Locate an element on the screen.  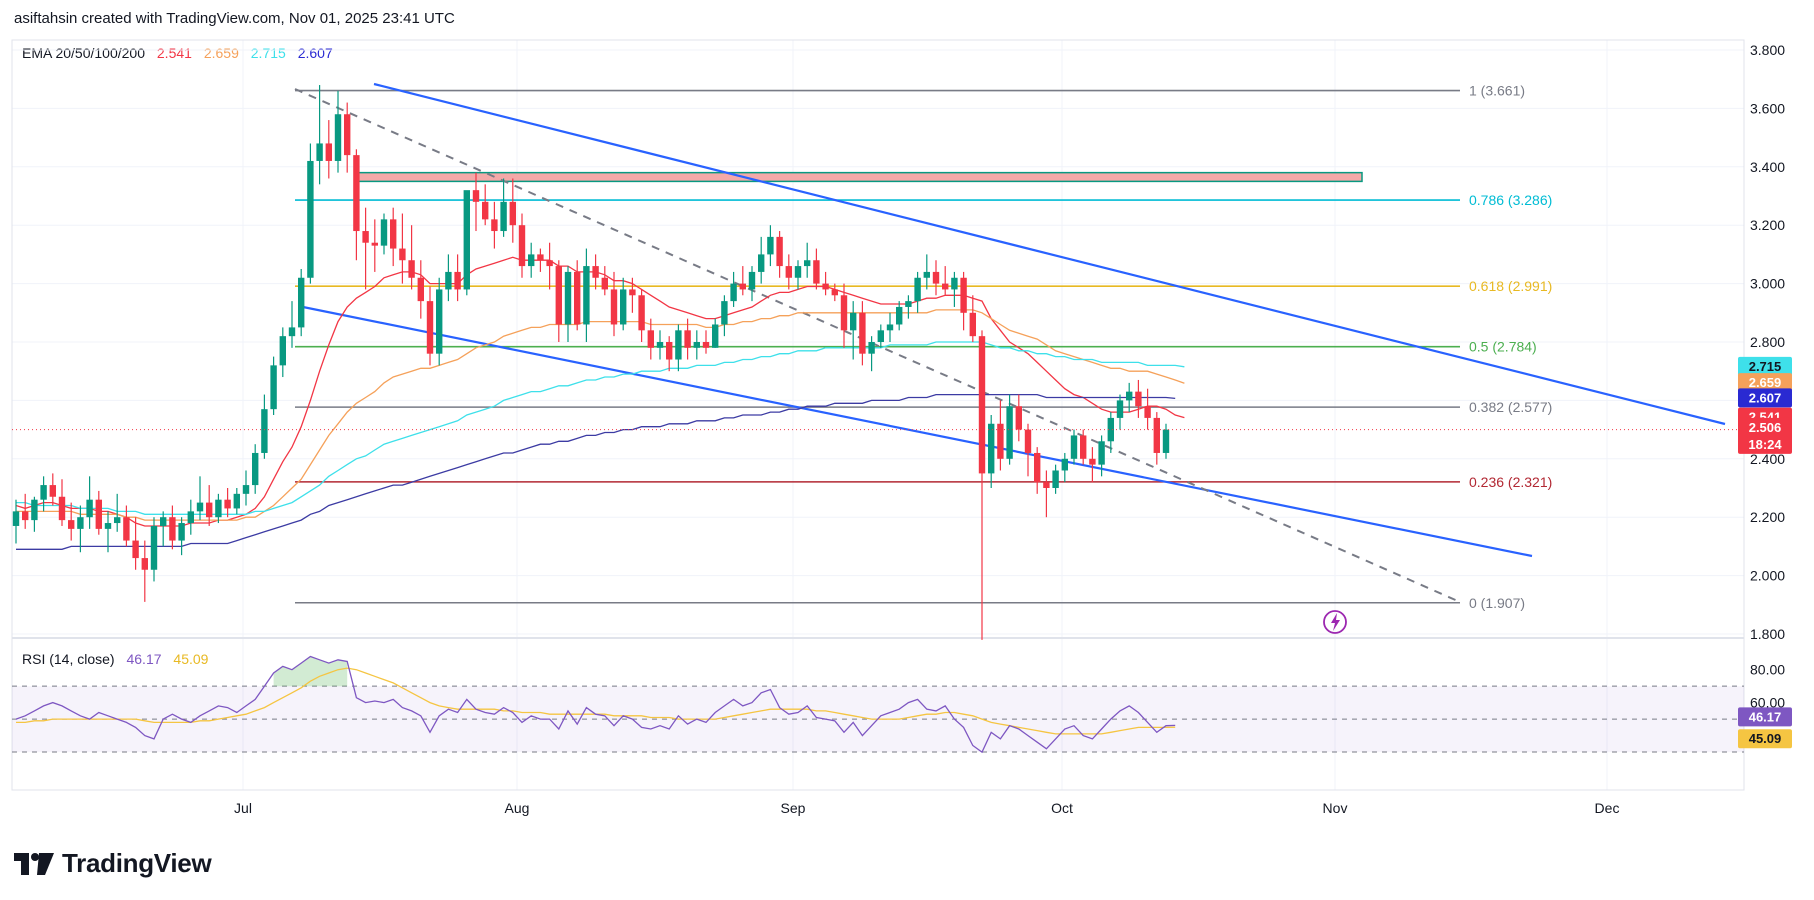
rsi-pane: 80.00 60.00 is located at coordinates (898, 704).